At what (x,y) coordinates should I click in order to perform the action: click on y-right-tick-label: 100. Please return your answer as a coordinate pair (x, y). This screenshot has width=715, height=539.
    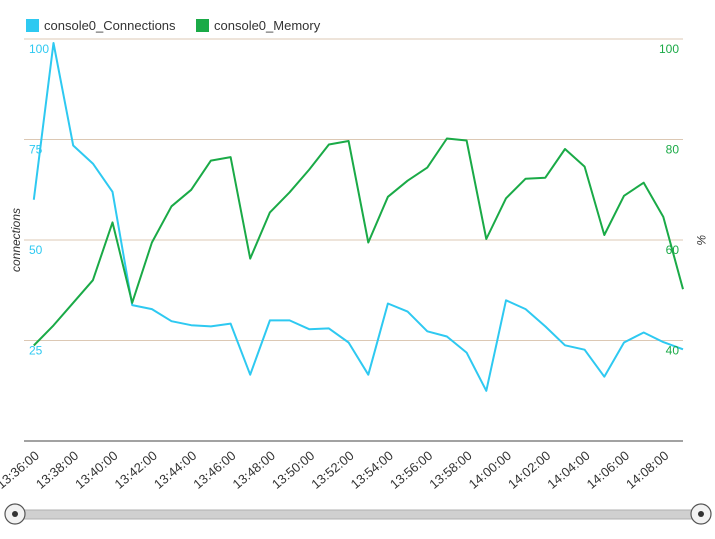
    Looking at the image, I should click on (669, 49).